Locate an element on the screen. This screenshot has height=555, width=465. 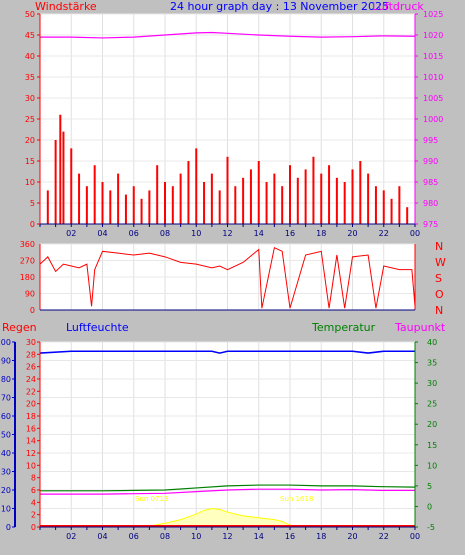
wind-x-tick-label: 08 is located at coordinates (165, 233).